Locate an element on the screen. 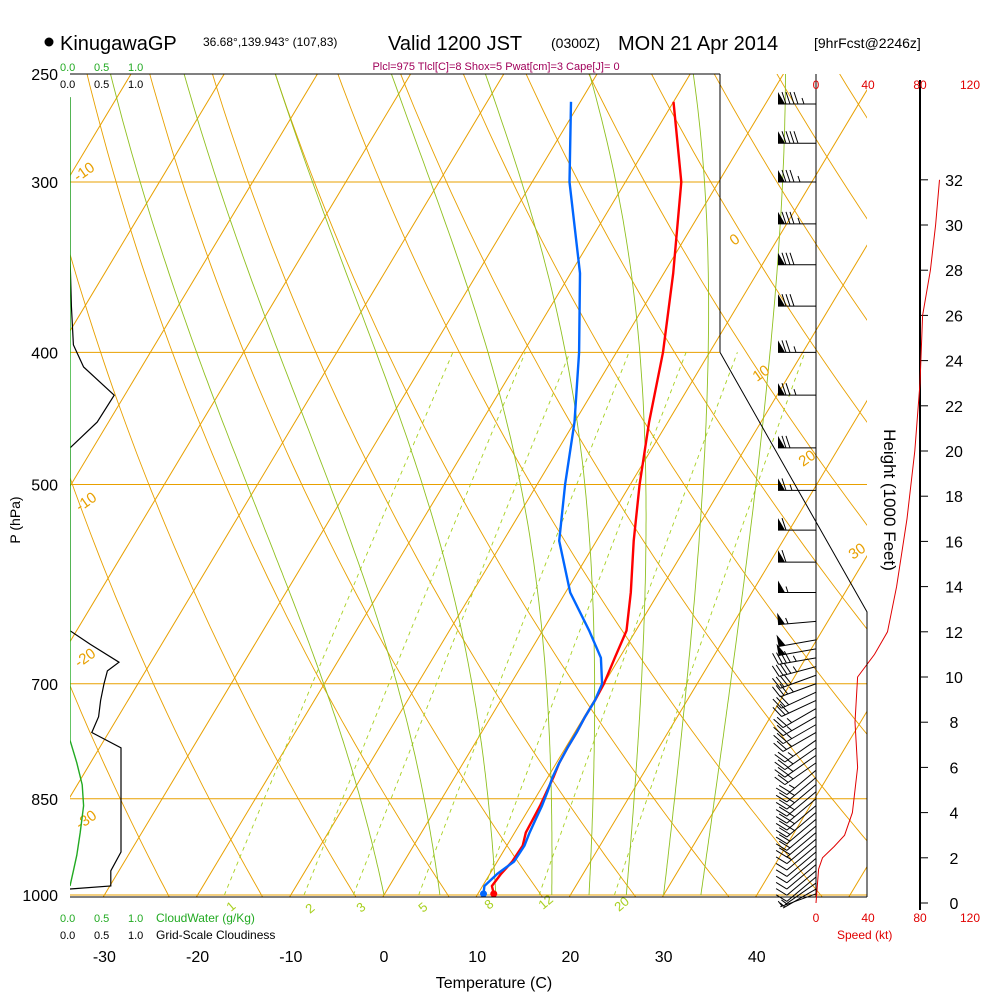 The height and width of the screenshot is (1000, 1000). temperature-tick-label: -10 is located at coordinates (290, 957).